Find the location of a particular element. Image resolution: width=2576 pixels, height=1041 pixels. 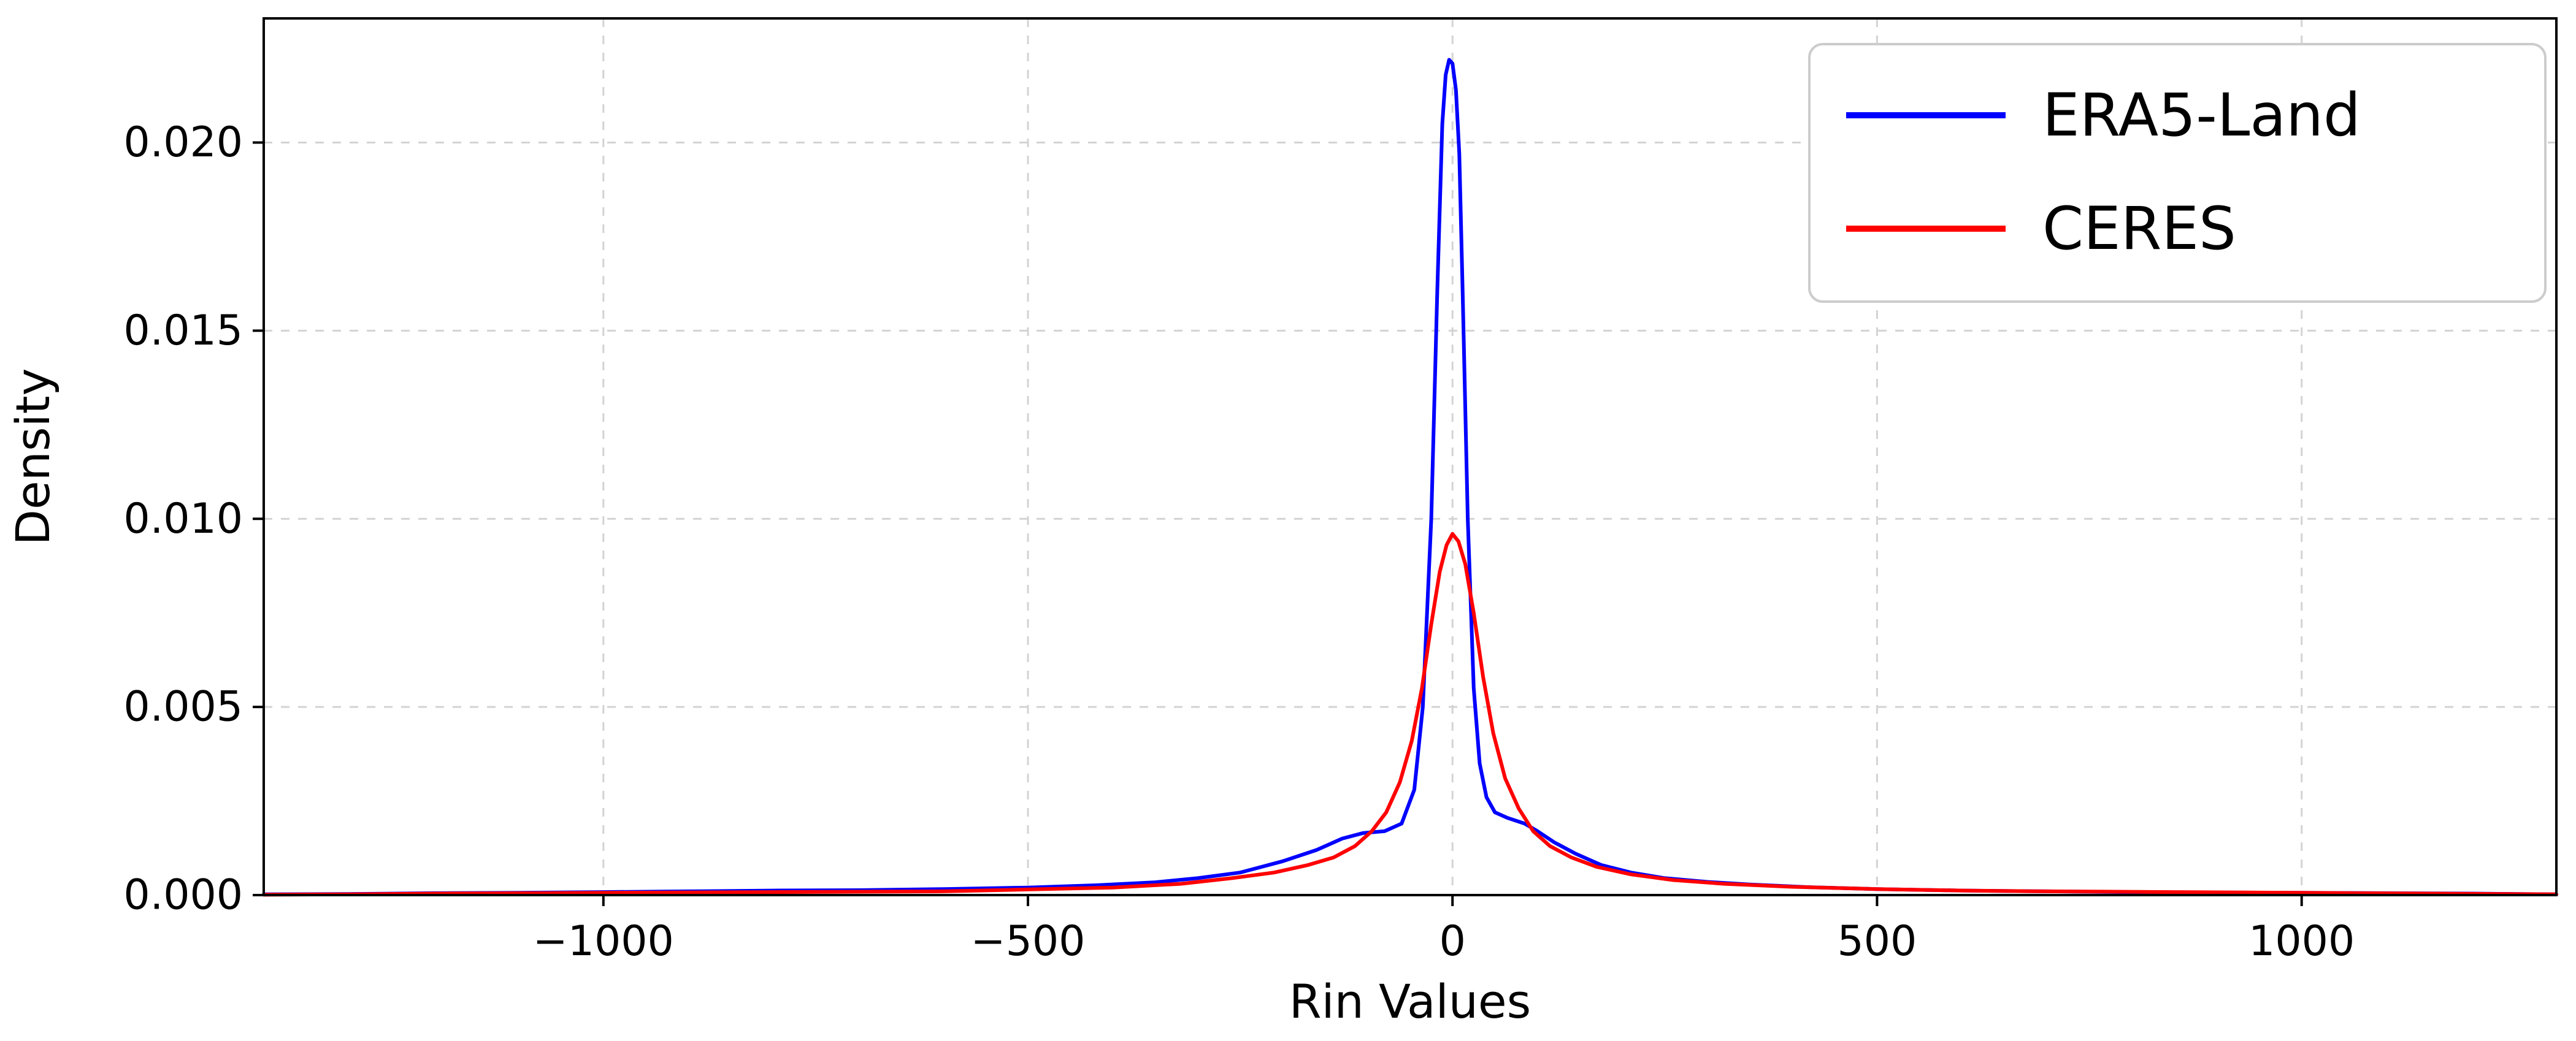

legend: ERA5-Land CERES is located at coordinates (2177, 173).